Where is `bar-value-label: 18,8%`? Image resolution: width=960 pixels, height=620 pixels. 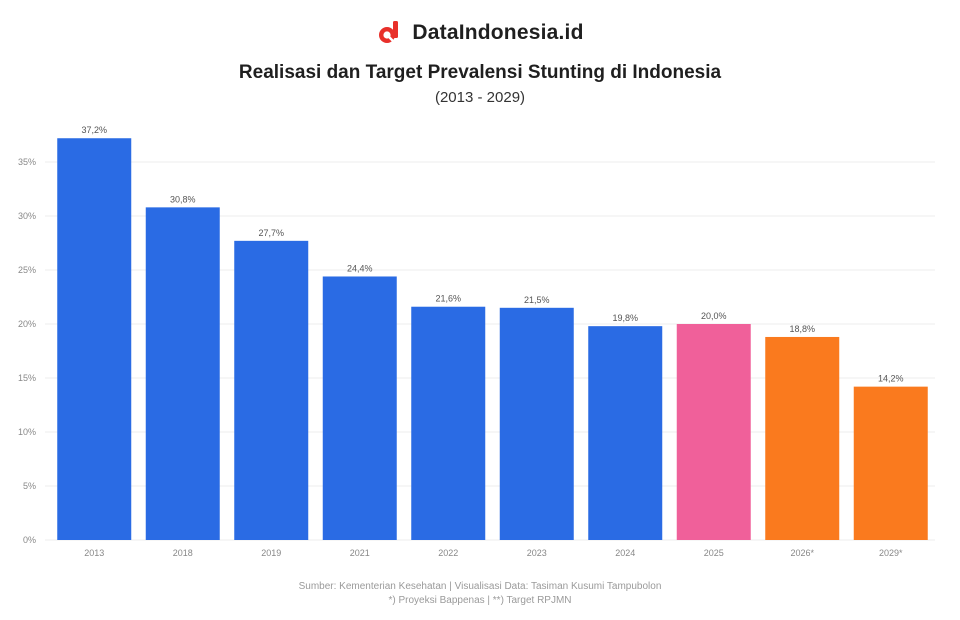
bar-value-label: 18,8% is located at coordinates (802, 329).